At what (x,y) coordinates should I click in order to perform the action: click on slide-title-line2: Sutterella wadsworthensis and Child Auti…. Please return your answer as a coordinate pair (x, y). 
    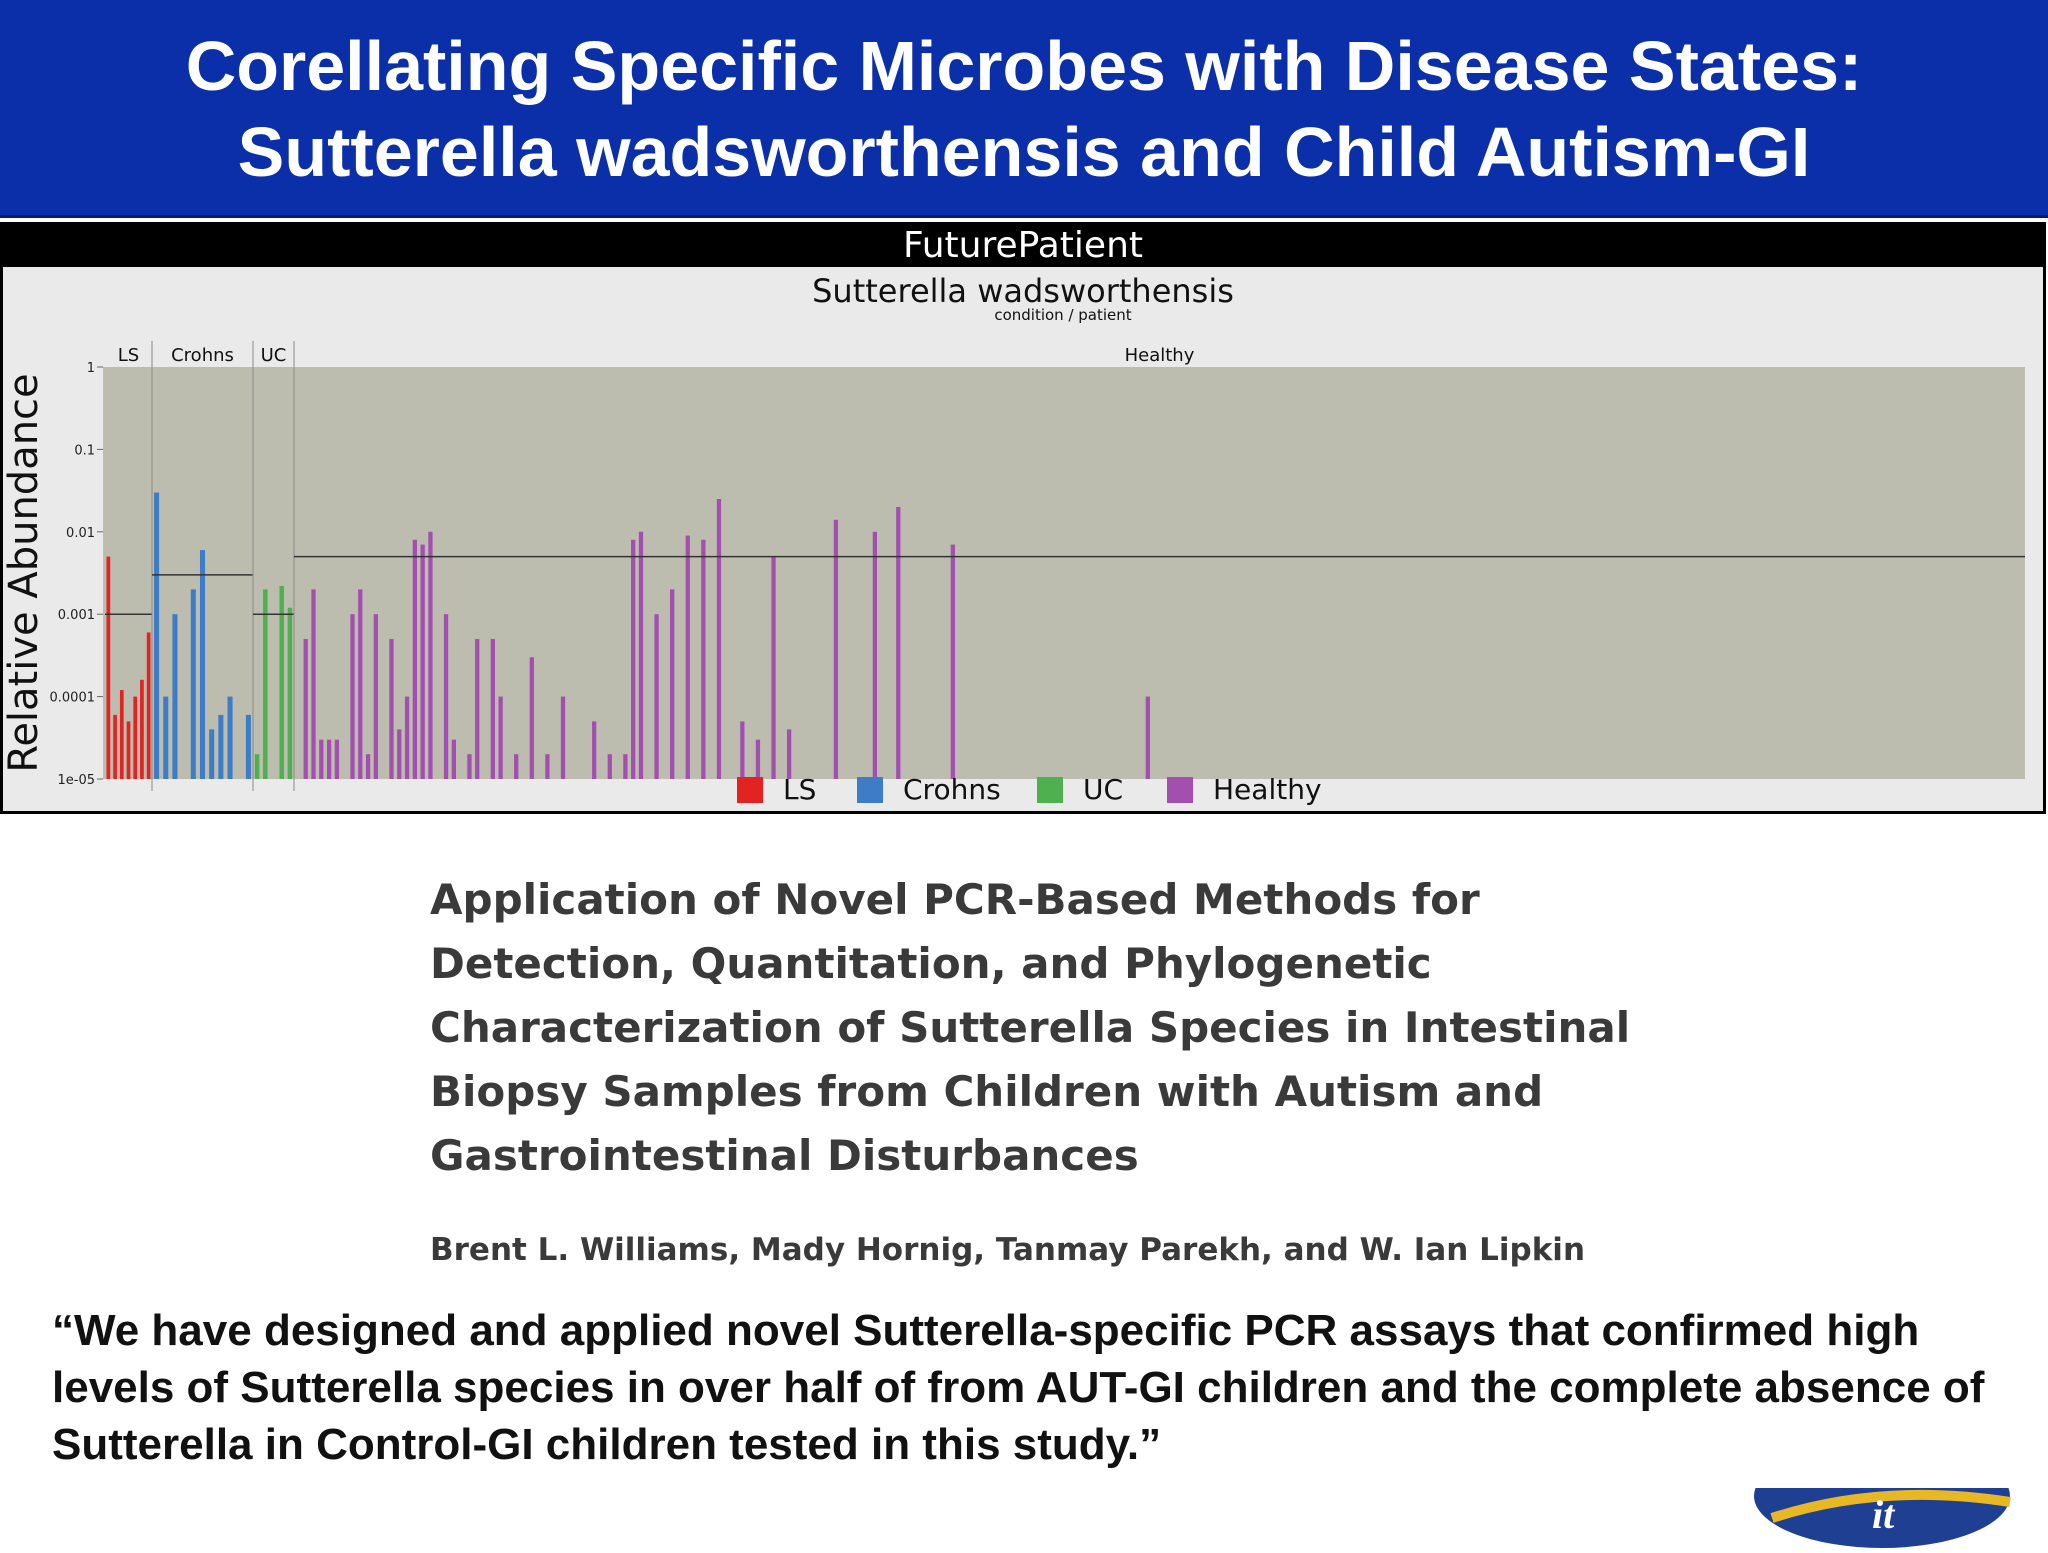
    Looking at the image, I should click on (1024, 152).